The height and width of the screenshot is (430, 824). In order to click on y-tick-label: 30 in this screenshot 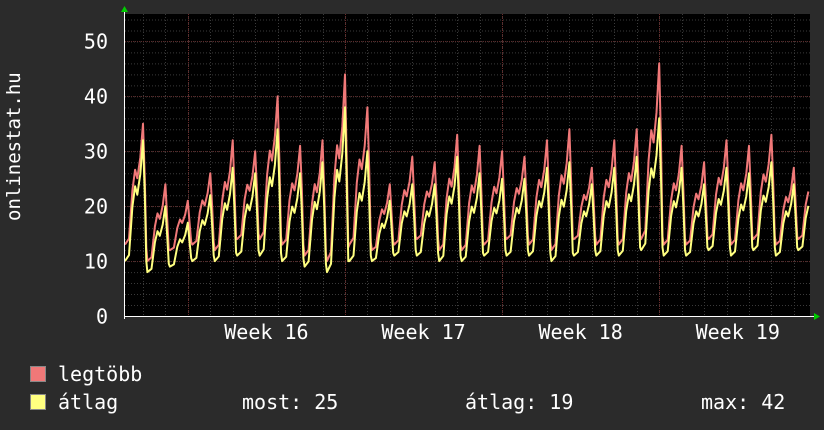, I will do `click(96, 152)`.